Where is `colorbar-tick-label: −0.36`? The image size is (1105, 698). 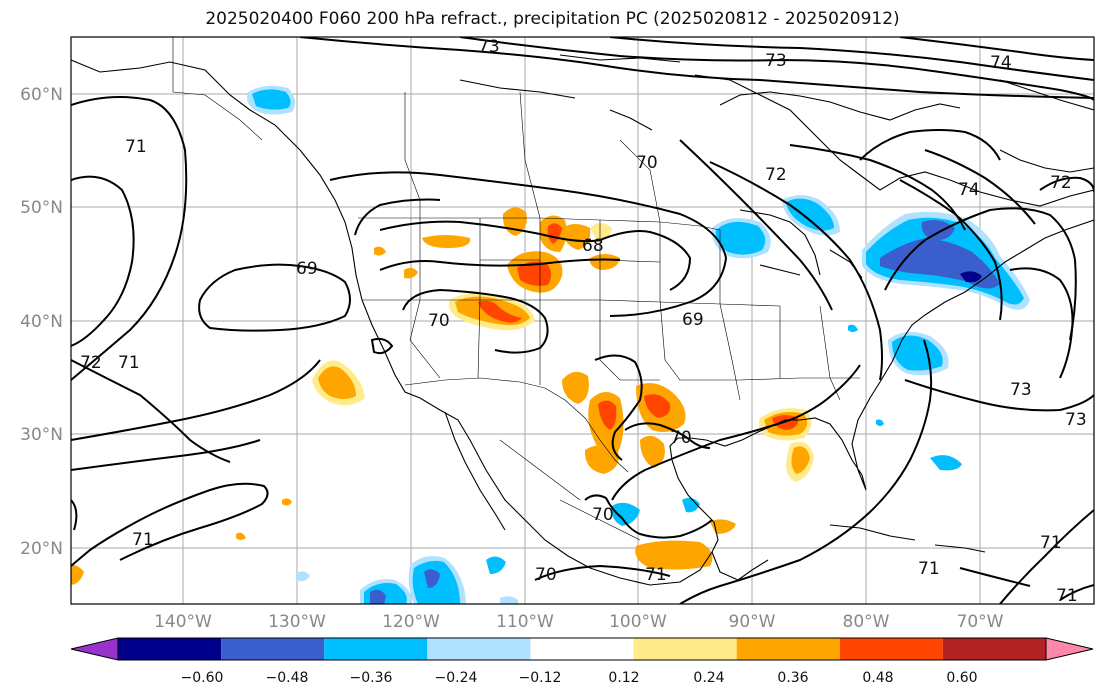
colorbar-tick-label: −0.36 is located at coordinates (371, 678).